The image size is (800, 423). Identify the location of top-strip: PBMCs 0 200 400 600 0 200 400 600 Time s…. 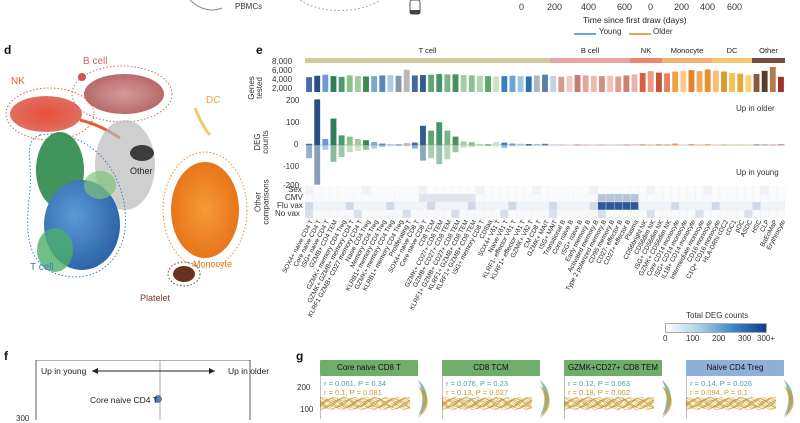
(400, 19).